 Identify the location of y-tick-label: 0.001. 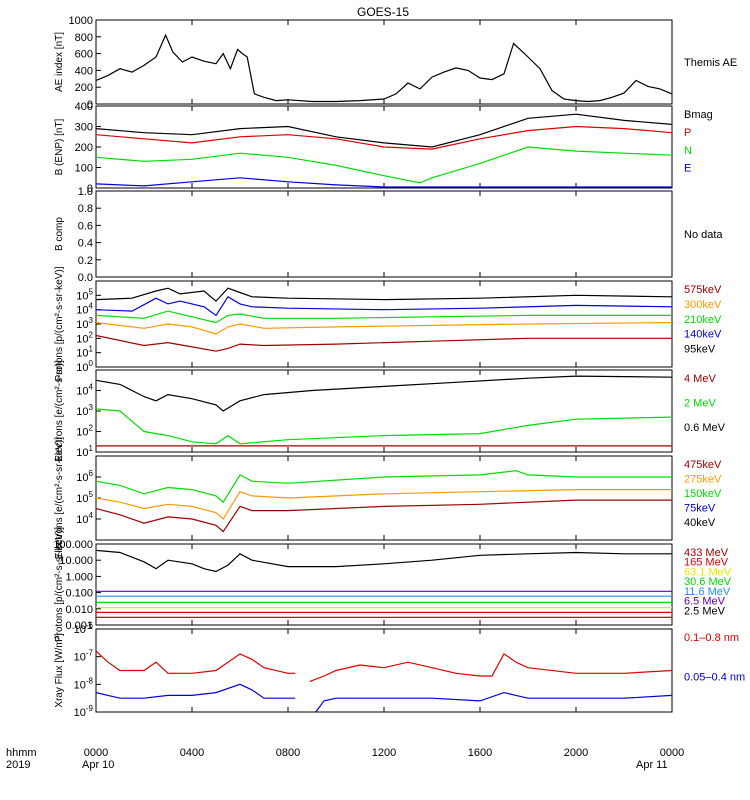
(79, 626).